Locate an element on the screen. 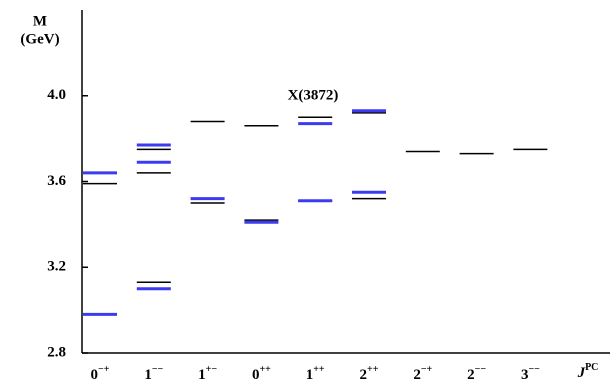 Image resolution: width=611 pixels, height=388 pixels. x-tick-label: 1++ is located at coordinates (315, 373).